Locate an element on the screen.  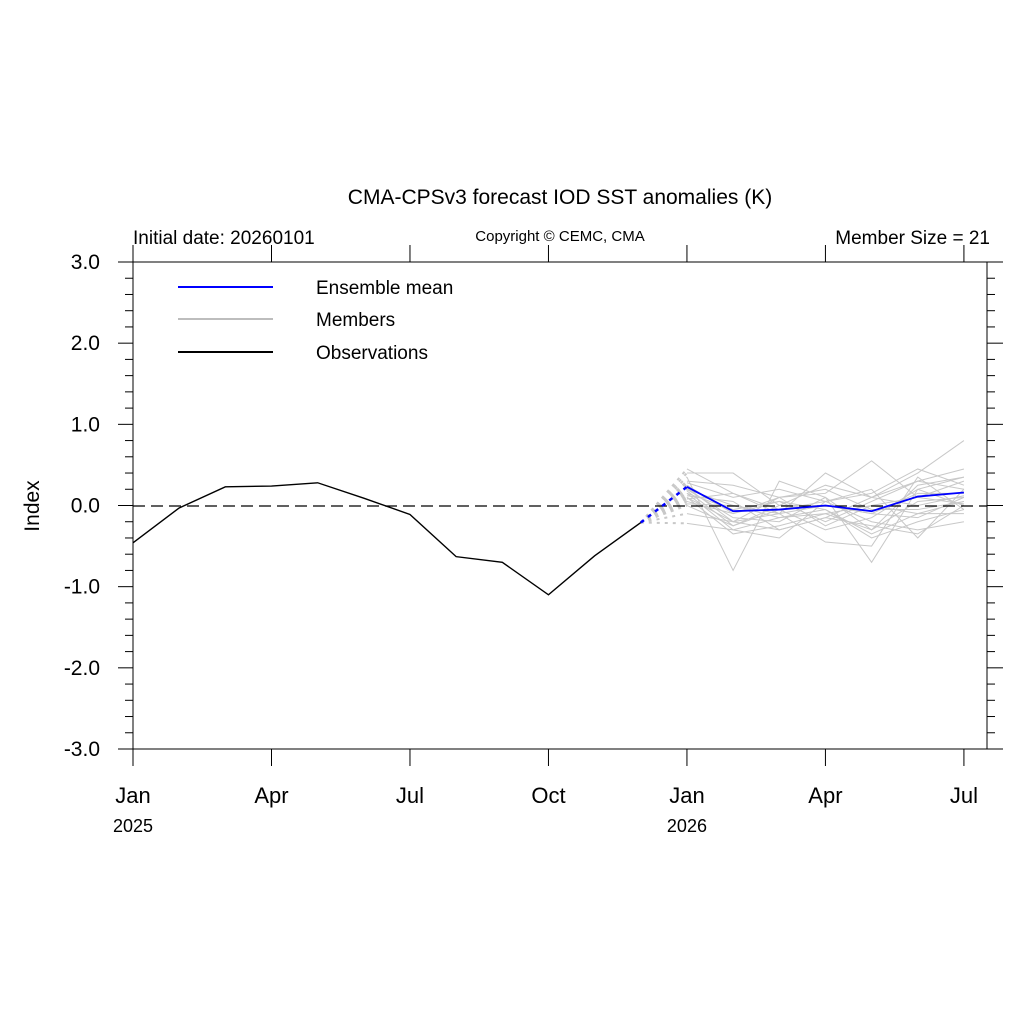
y-tick-label: -1.0 is located at coordinates (82, 587).